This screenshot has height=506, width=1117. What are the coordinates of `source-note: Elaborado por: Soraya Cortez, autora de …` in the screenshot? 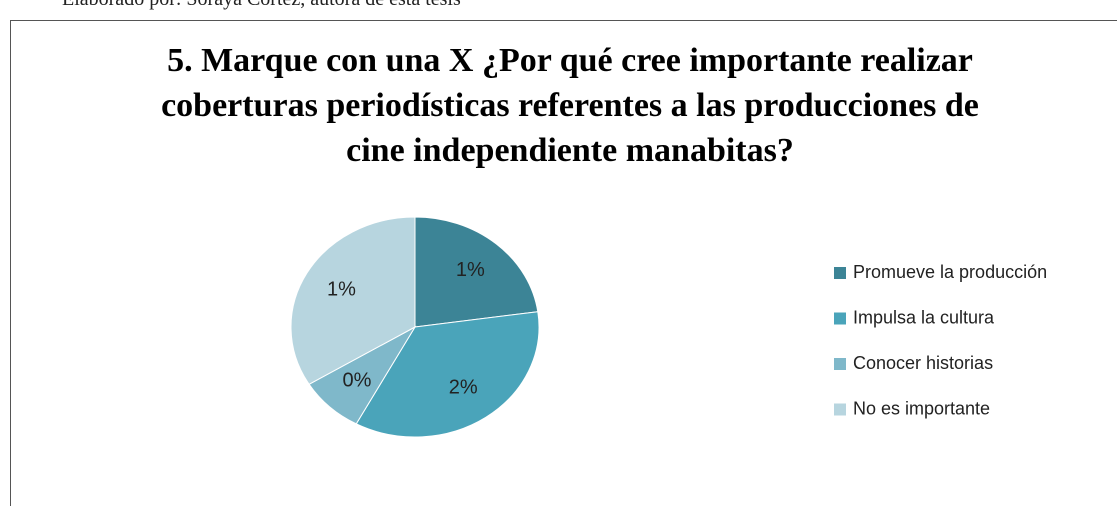 It's located at (261, 5).